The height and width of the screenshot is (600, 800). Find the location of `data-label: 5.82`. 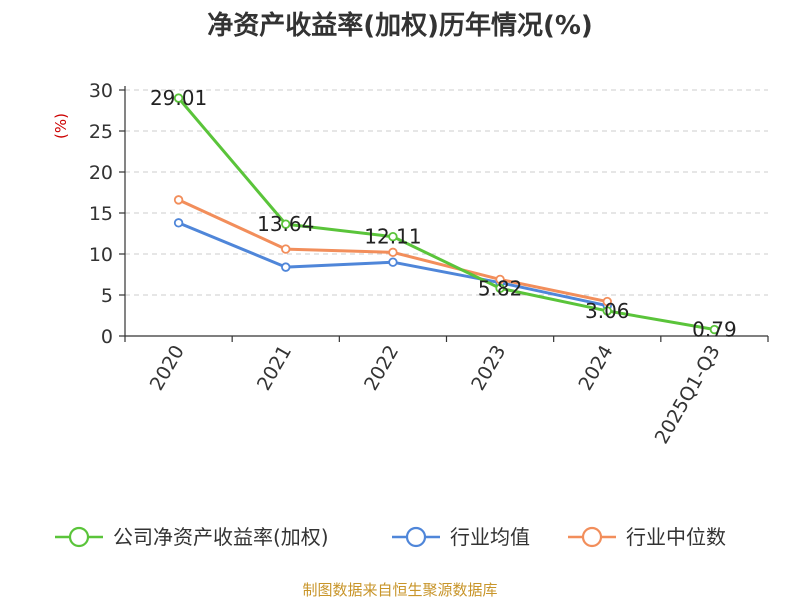

data-label: 5.82 is located at coordinates (500, 288).